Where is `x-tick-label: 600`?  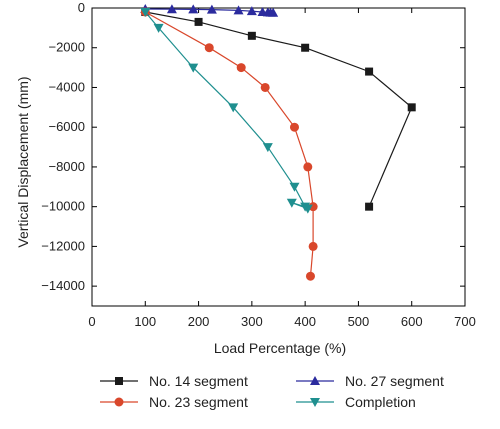 x-tick-label: 600 is located at coordinates (412, 321).